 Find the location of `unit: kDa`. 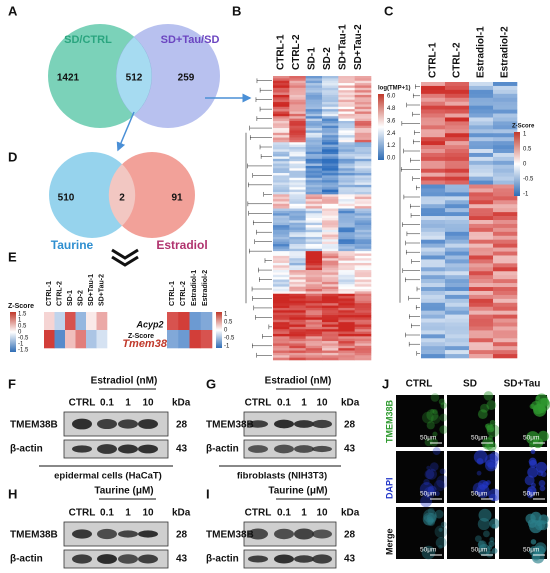

unit: kDa is located at coordinates (181, 513).